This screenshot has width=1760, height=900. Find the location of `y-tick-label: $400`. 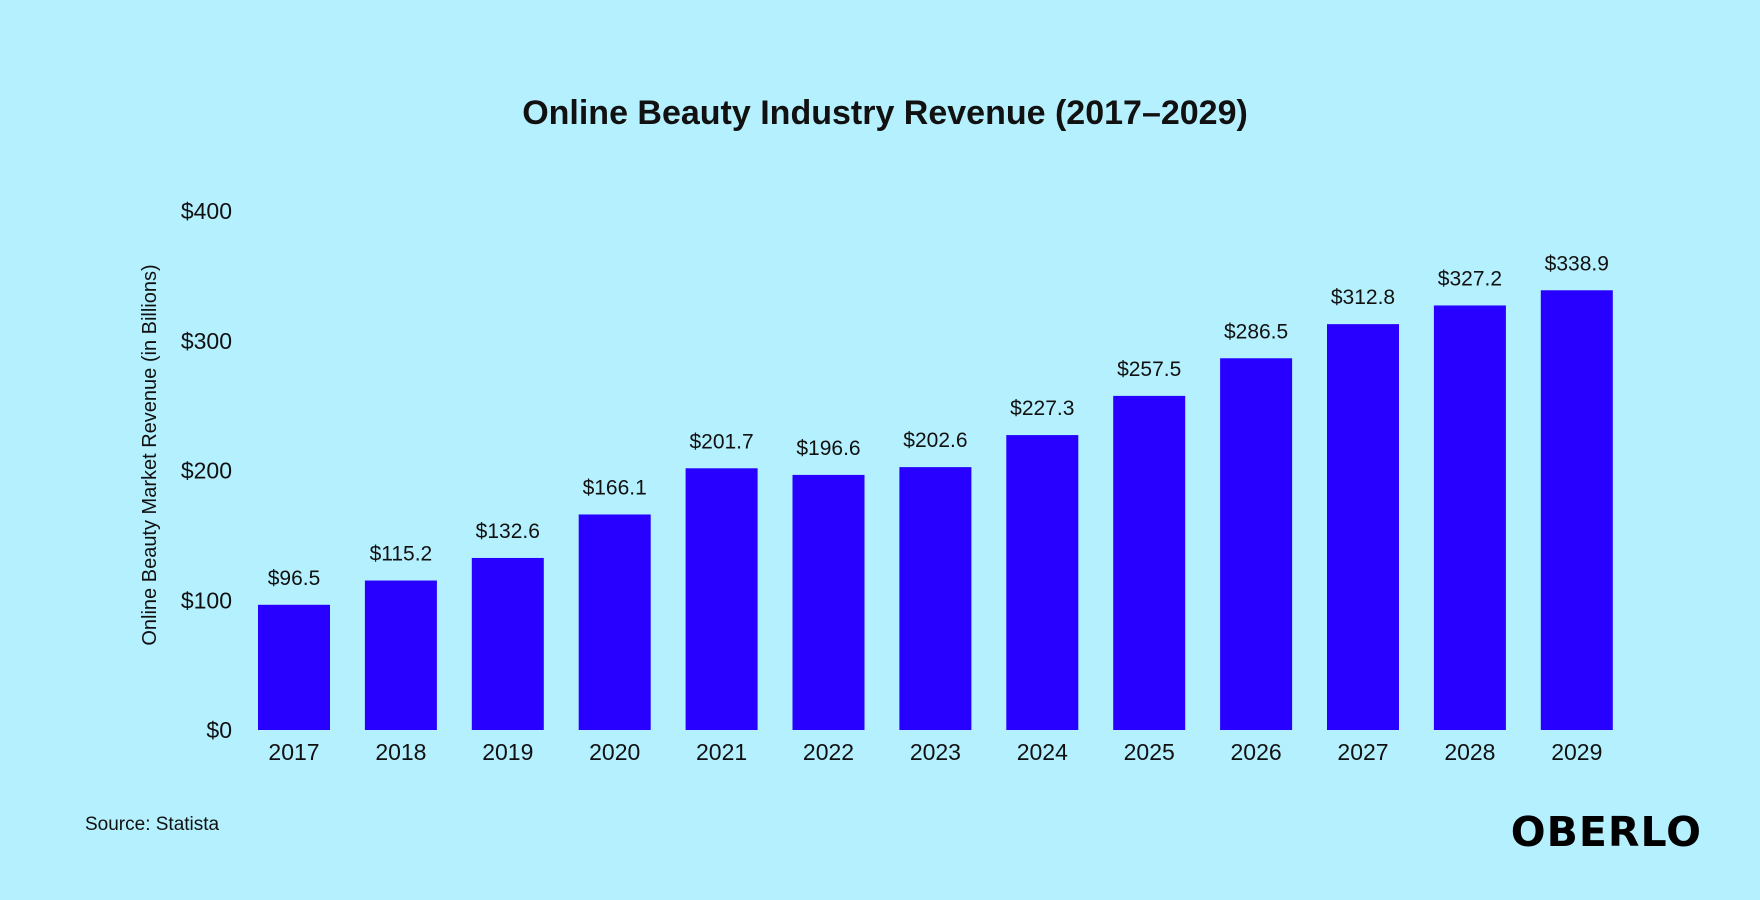

y-tick-label: $400 is located at coordinates (206, 211).